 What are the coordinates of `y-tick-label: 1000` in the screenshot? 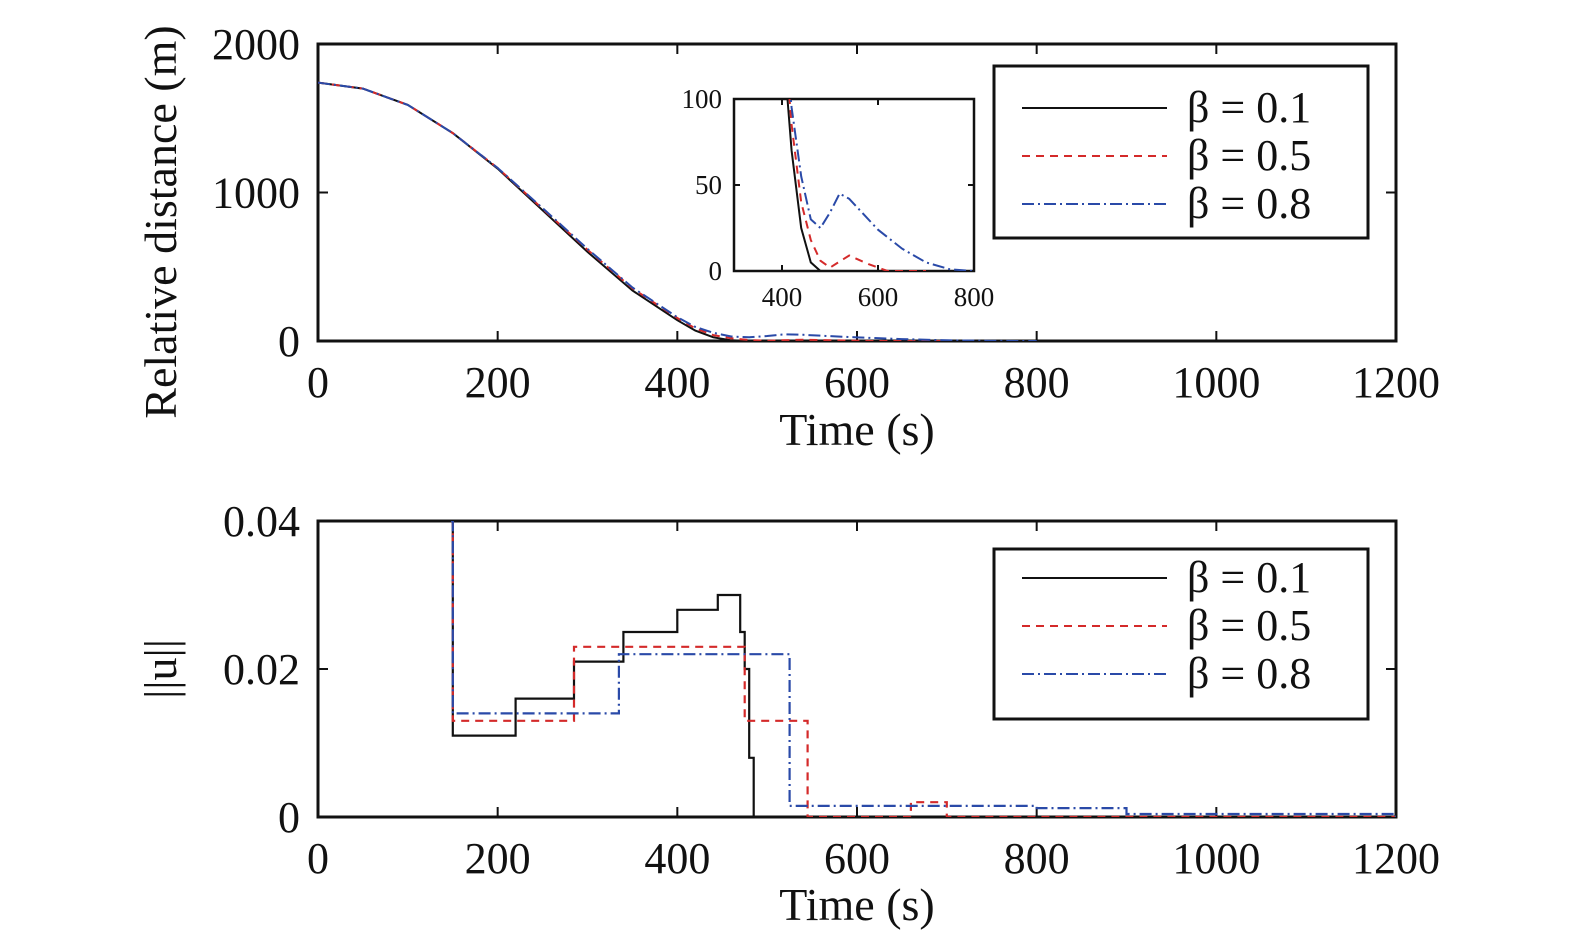 It's located at (256, 193).